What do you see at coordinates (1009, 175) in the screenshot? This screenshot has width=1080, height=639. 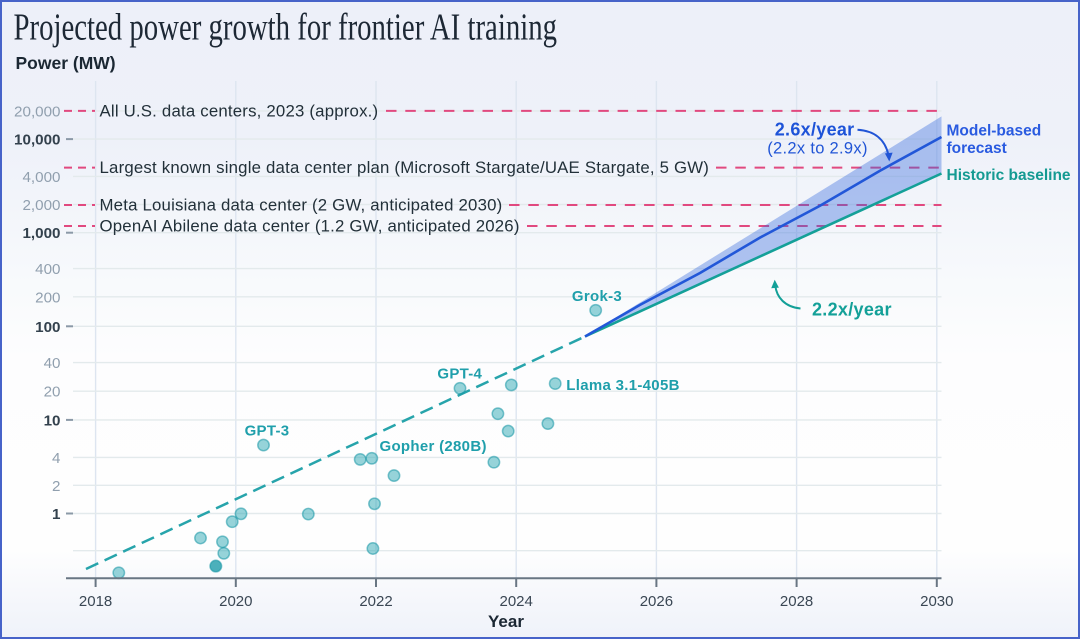 I see `svg-text: Historic baseline` at bounding box center [1009, 175].